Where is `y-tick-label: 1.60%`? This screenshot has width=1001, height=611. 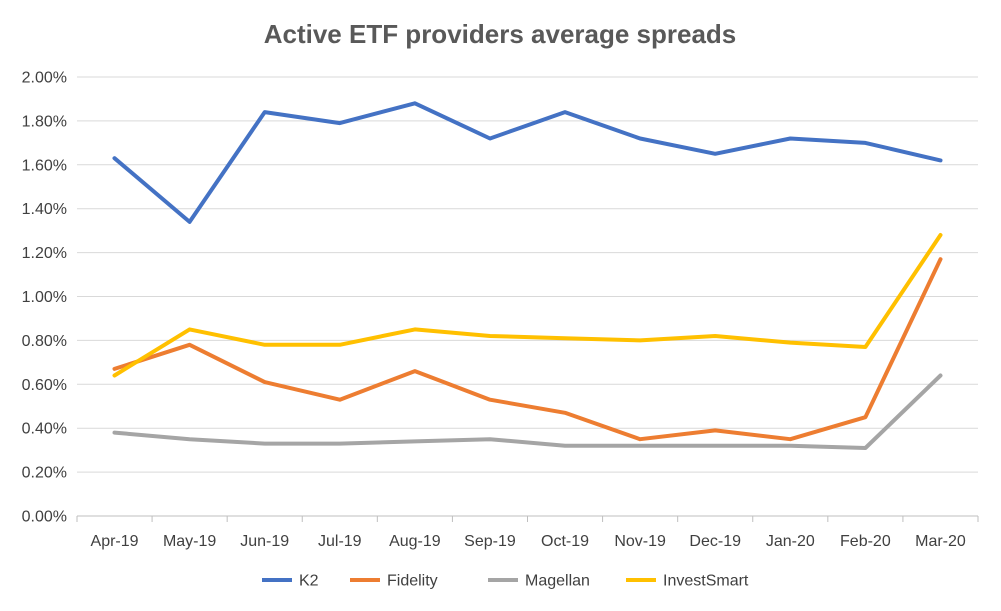
y-tick-label: 1.60% is located at coordinates (44, 165).